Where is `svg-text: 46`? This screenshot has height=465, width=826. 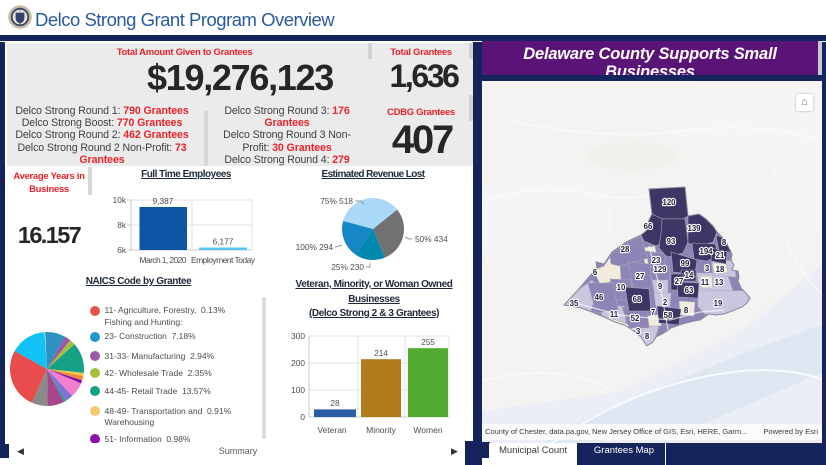 svg-text: 46 is located at coordinates (599, 297).